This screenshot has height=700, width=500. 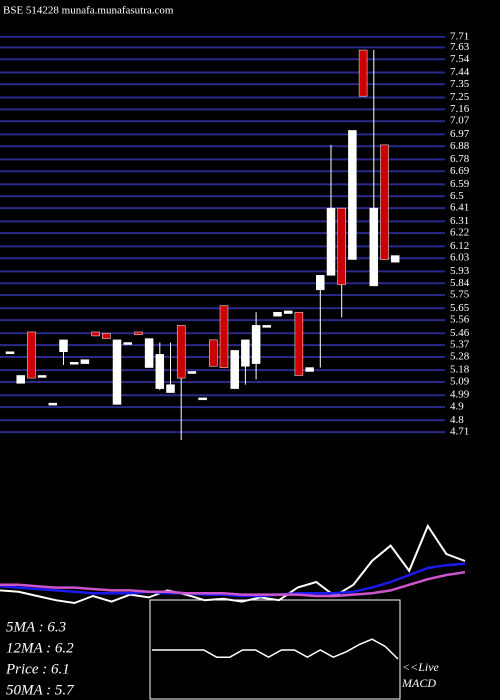 What do you see at coordinates (460, 357) in the screenshot?
I see `y-tick-label: 5.28` at bounding box center [460, 357].